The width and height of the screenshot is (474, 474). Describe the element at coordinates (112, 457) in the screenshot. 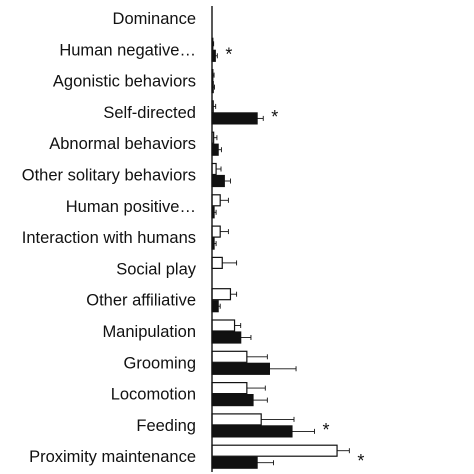

I see `category-label: Proximity maintenance` at that location.